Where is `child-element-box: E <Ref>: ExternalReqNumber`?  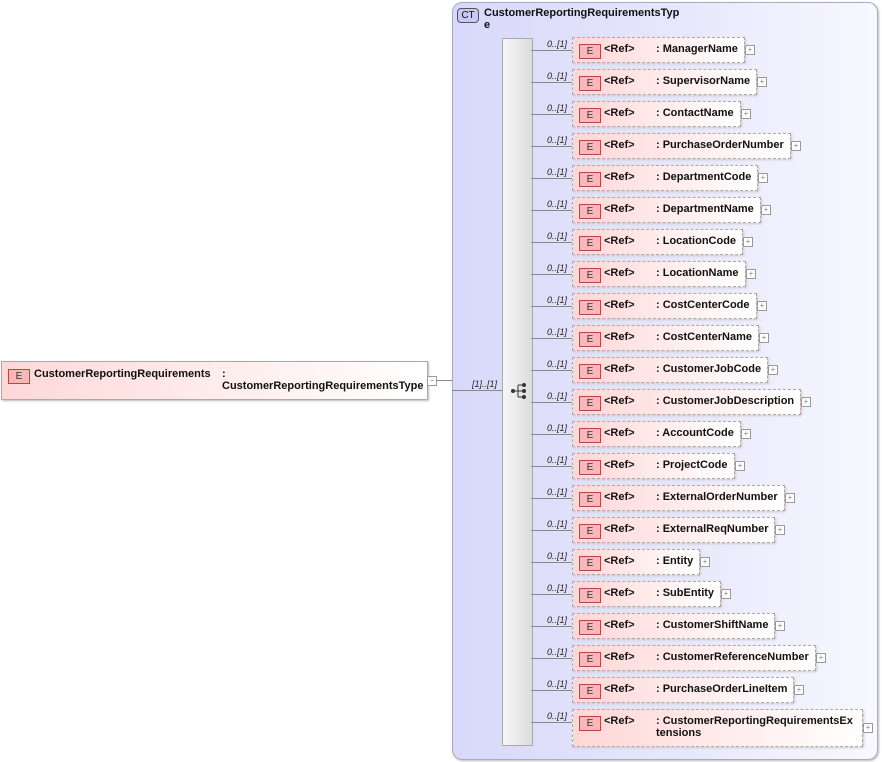 child-element-box: E <Ref>: ExternalReqNumber is located at coordinates (674, 530).